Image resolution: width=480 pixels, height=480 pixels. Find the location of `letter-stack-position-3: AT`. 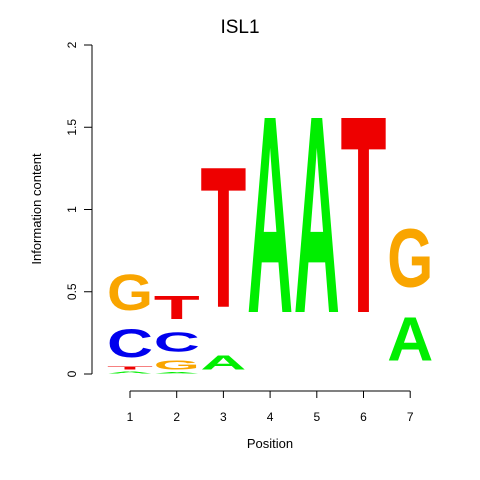

letter-stack-position-3: AT is located at coordinates (223, 249).